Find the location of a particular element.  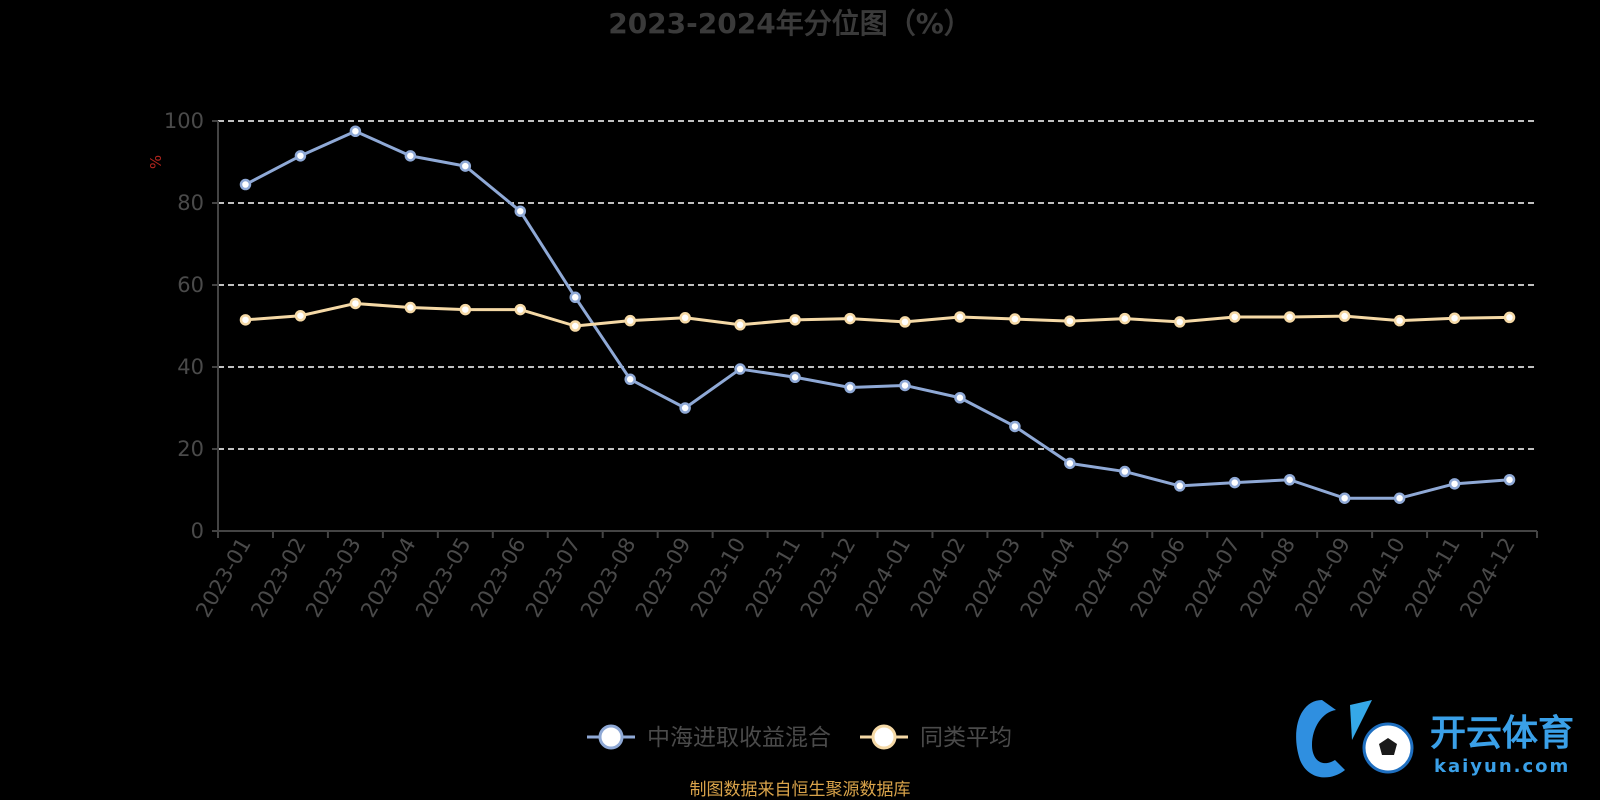

legend: 中海进取收益混合 同类平均 is located at coordinates (799, 737).